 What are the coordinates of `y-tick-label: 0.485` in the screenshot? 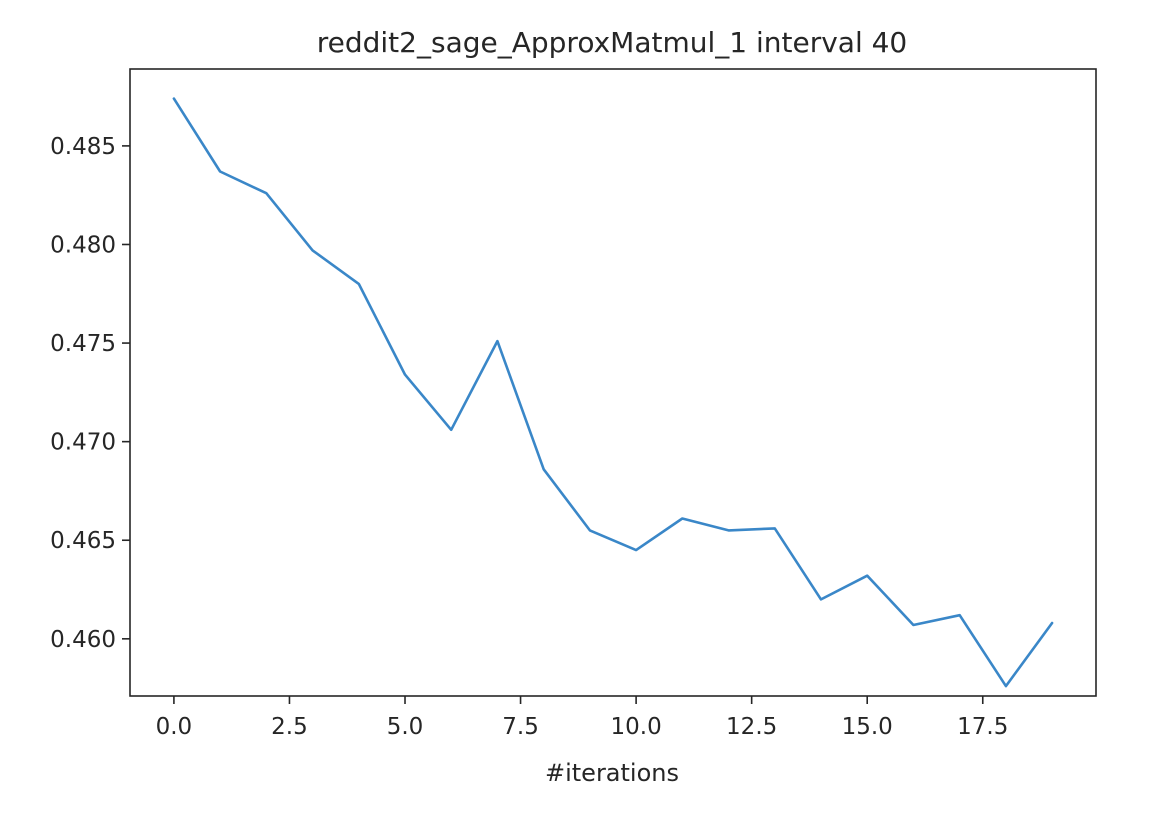 It's located at (83, 147).